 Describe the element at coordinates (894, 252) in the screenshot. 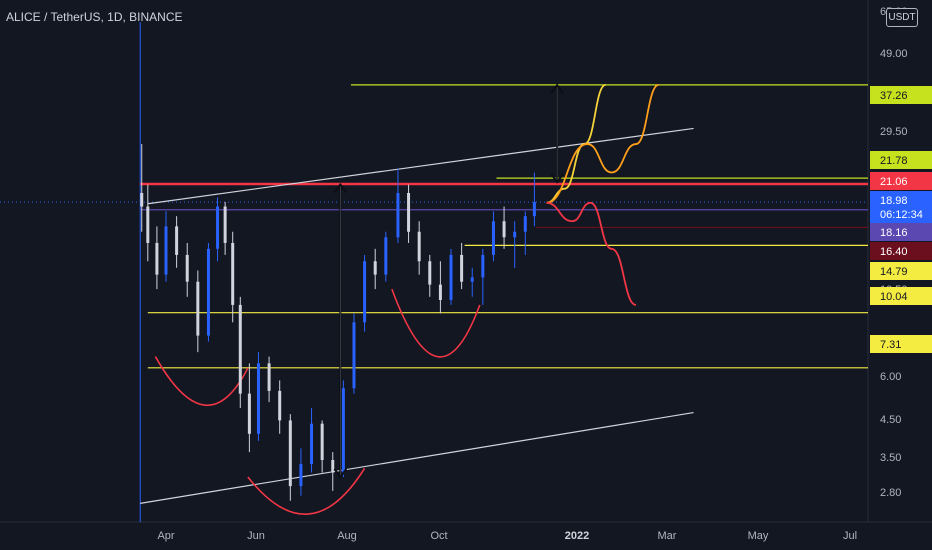

I see `price-label: 16.40` at that location.